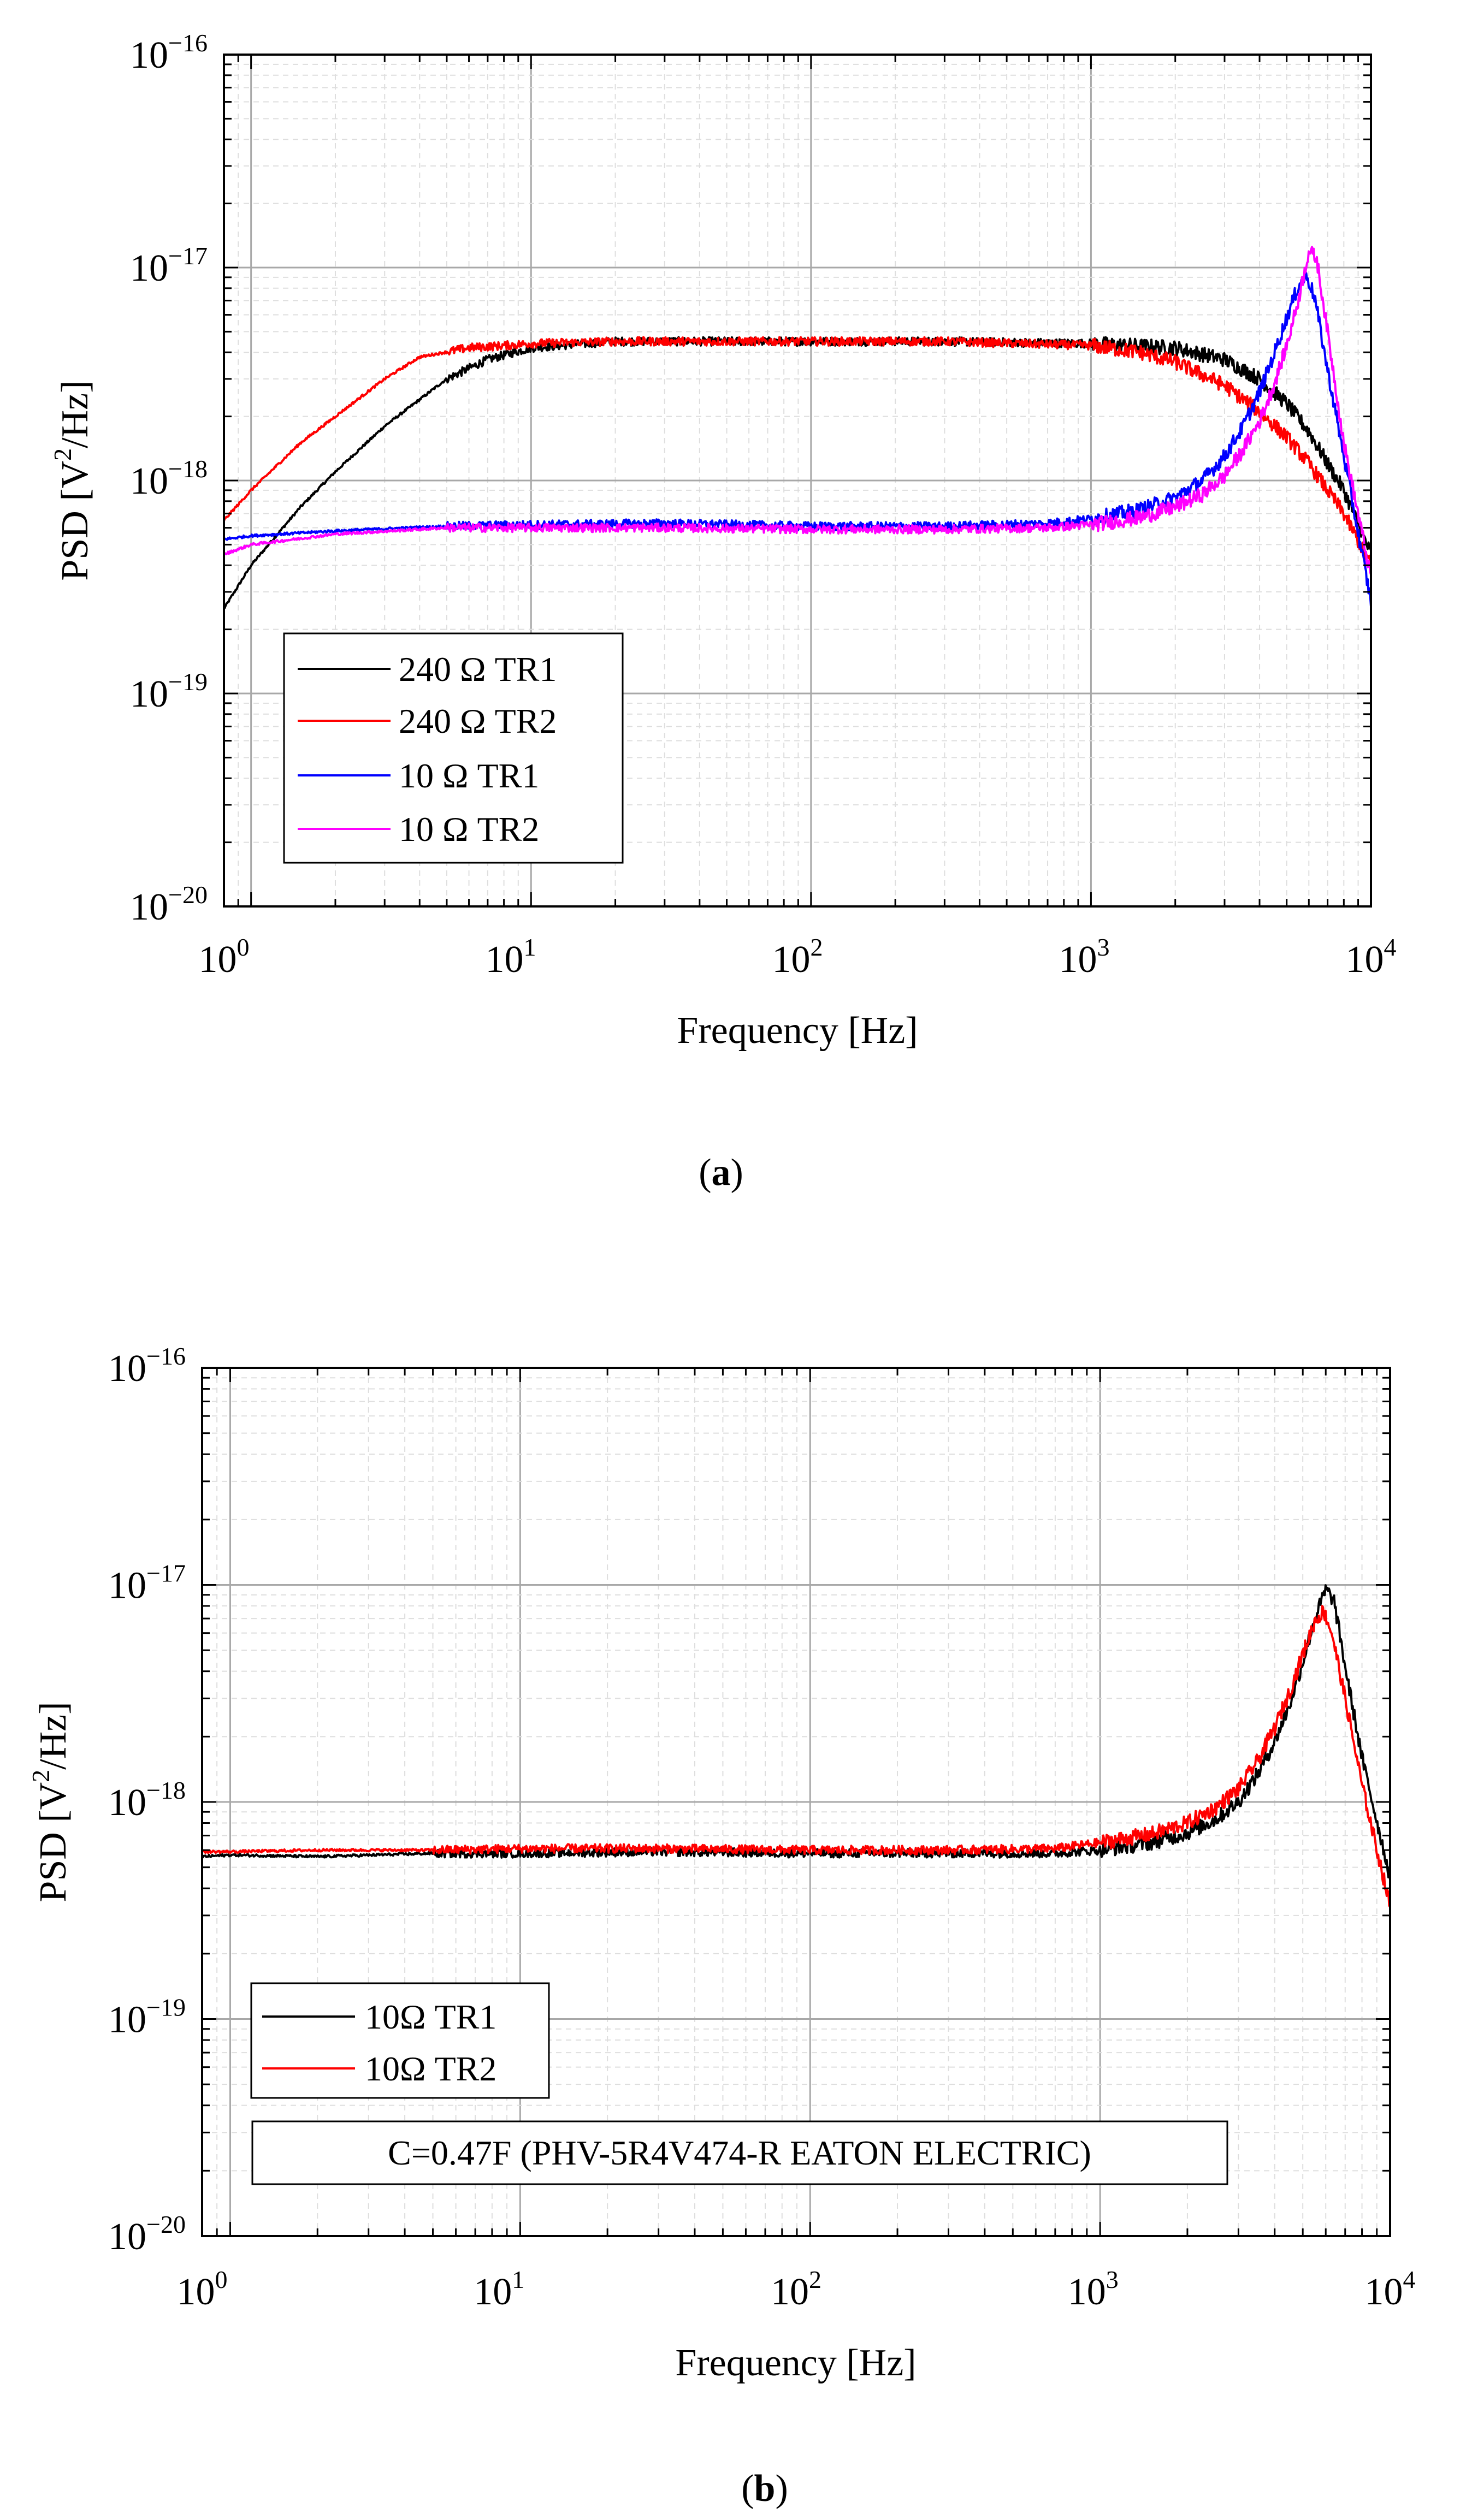  I want to click on legend-label: 10 Ω TR1, so click(469, 775).